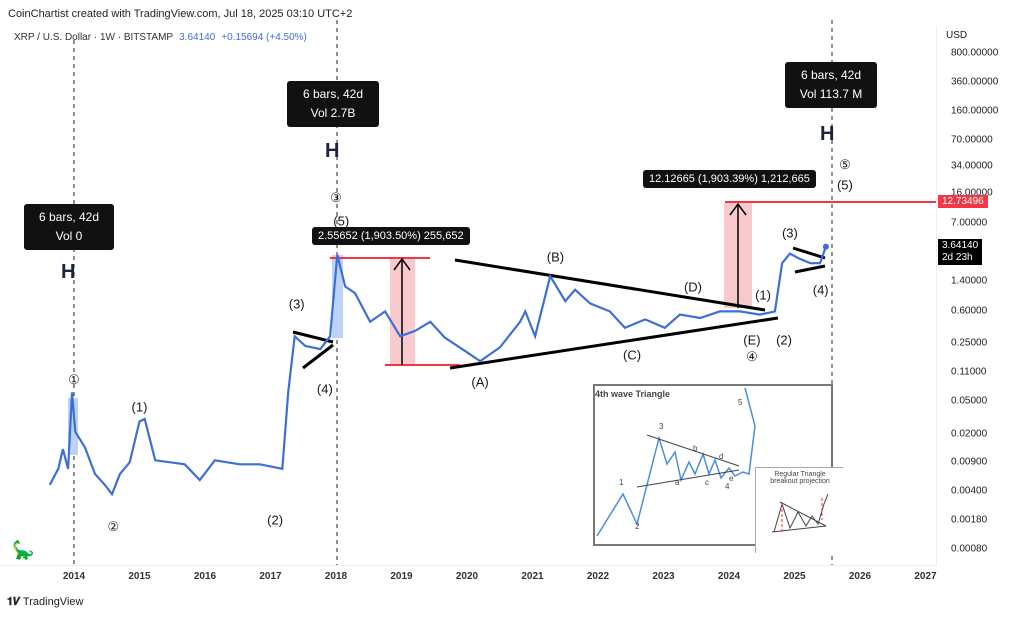 This screenshot has height=617, width=1024. Describe the element at coordinates (69, 227) in the screenshot. I see `range-box-2014: 6 bars, 42d Vol 0` at that location.